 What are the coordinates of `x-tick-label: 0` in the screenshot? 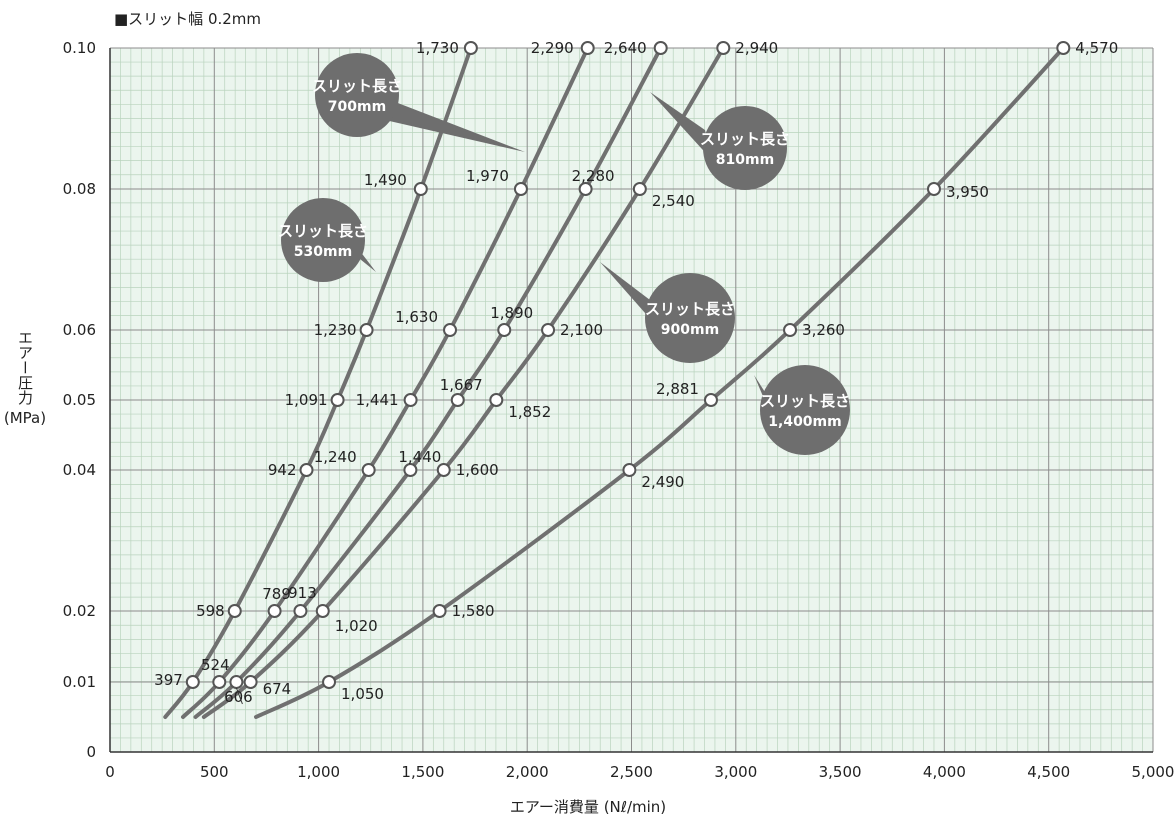 It's located at (110, 772).